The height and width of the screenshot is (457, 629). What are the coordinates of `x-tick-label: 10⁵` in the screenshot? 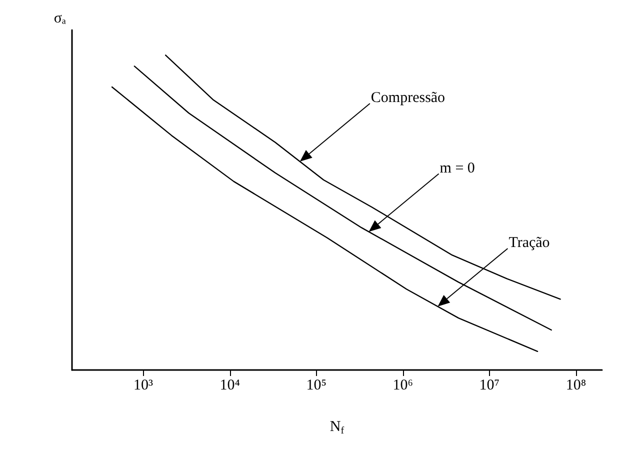 It's located at (316, 386).